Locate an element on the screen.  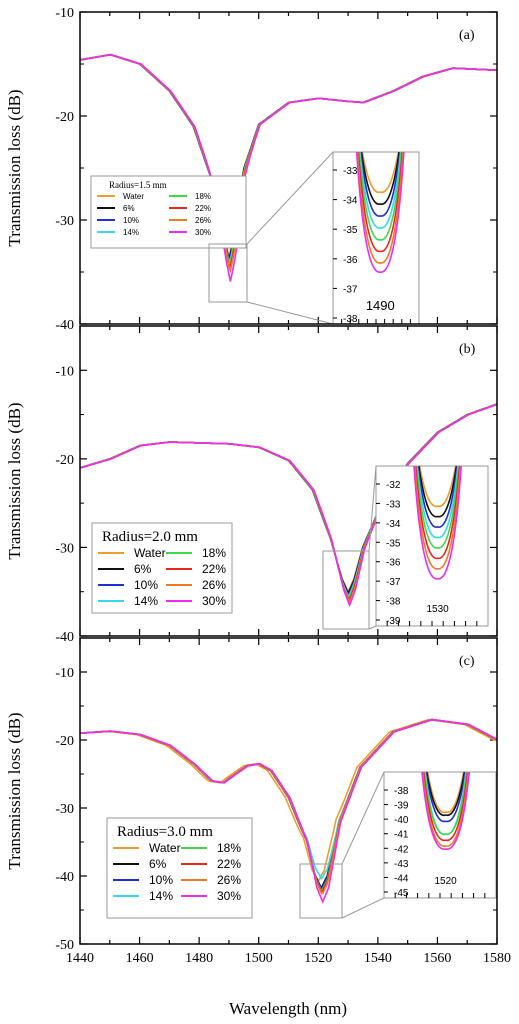
legend: Radius=1.5 mm Water 18% 6% 22% 10% 26% 14% 30% is located at coordinates (168, 212).